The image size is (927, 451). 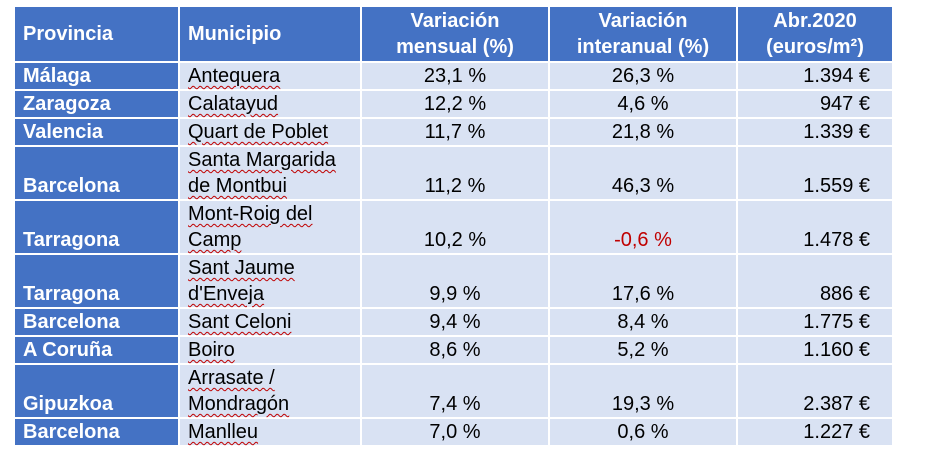 What do you see at coordinates (270, 281) in the screenshot?
I see `municipality-cell: Sant Jaume d'Enveja` at bounding box center [270, 281].